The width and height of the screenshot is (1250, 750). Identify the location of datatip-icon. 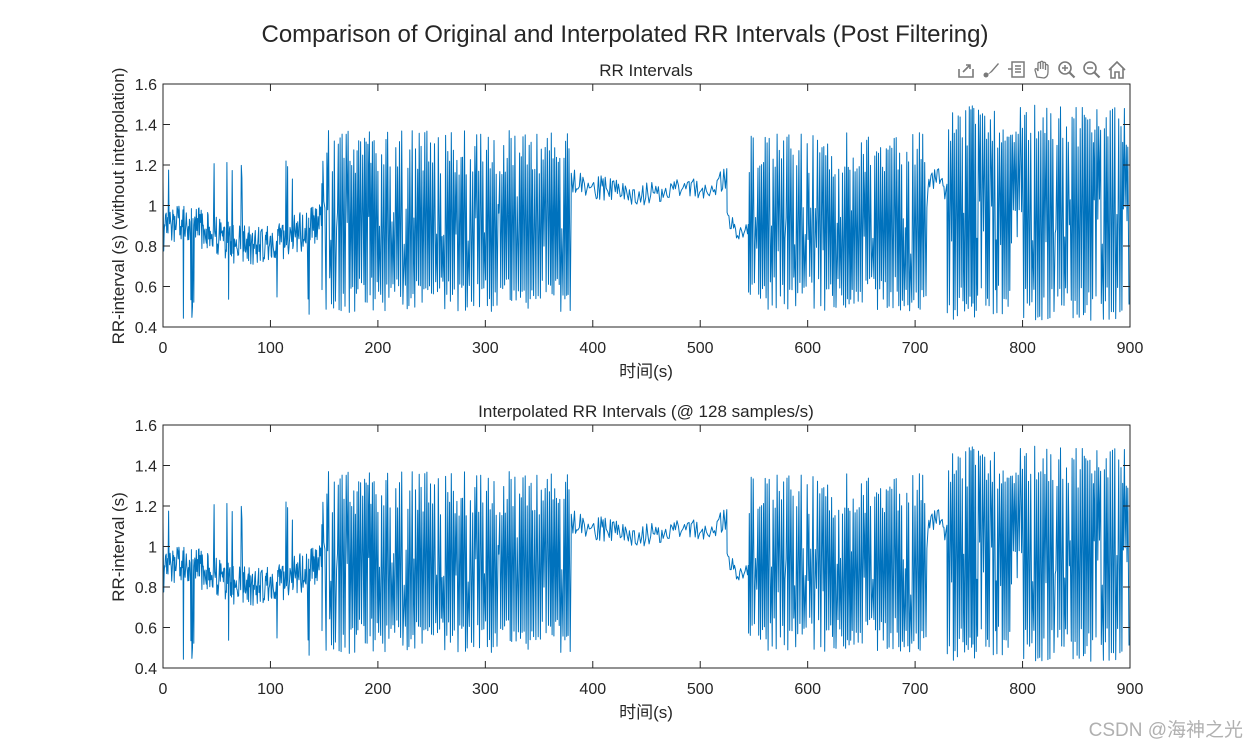
(1016, 69).